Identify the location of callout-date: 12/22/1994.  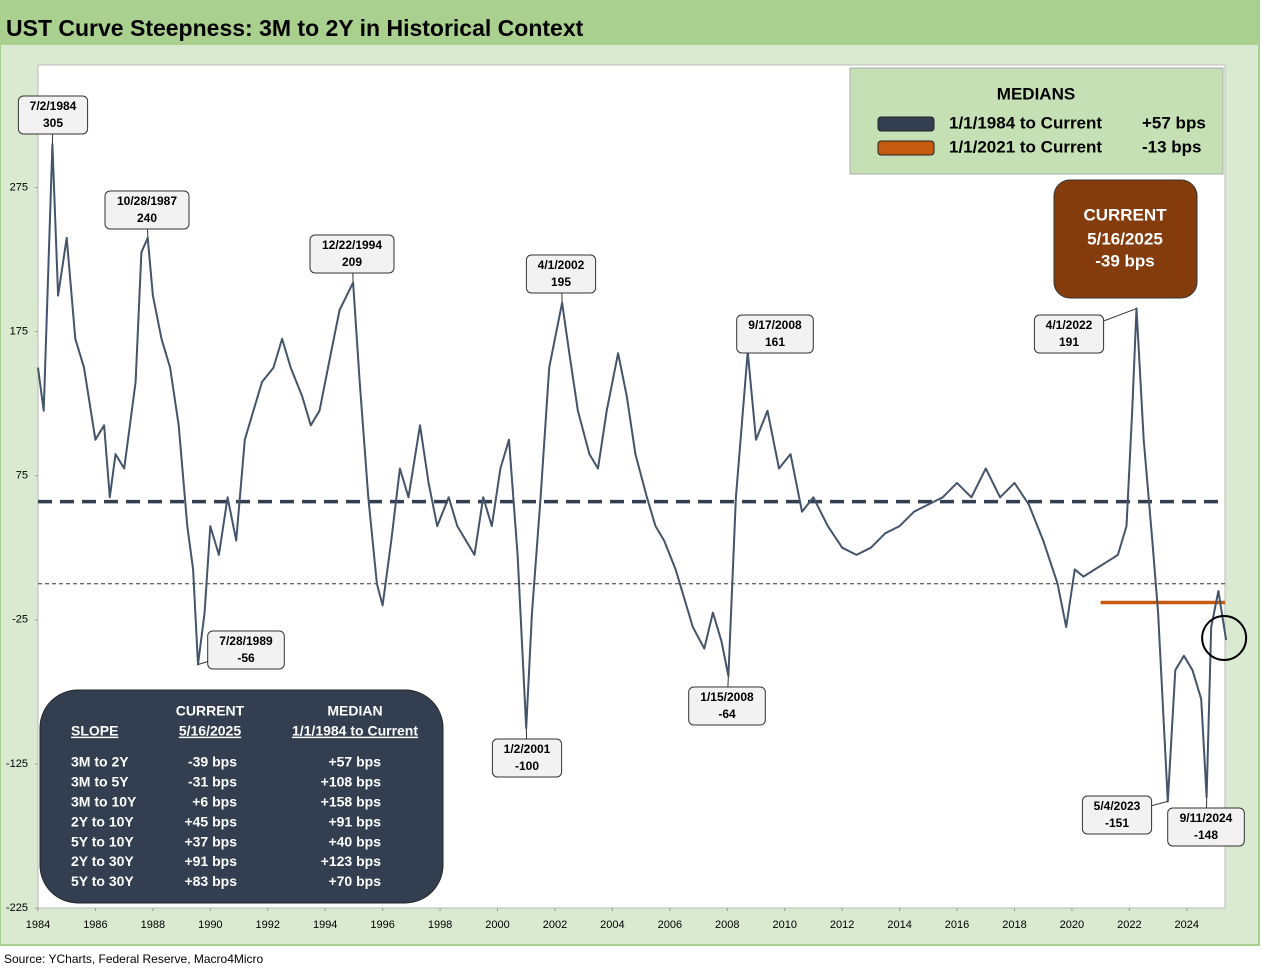
(352, 245).